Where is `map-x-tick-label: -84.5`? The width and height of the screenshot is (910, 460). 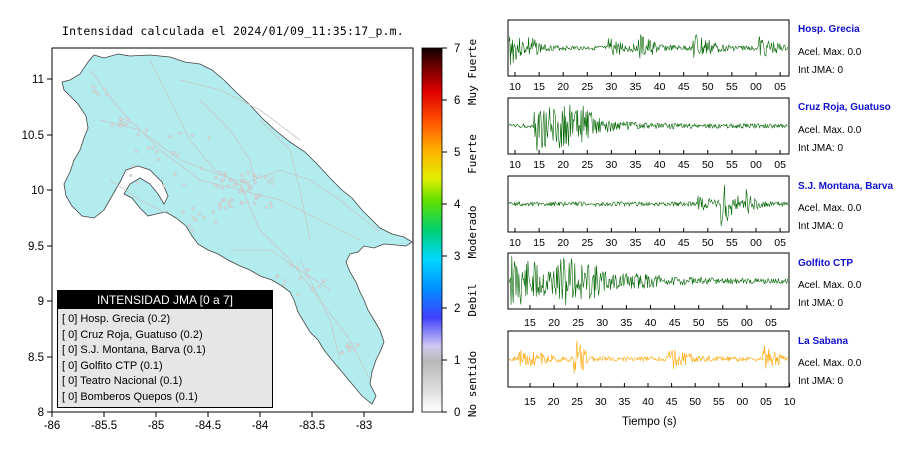
map-x-tick-label: -84.5 is located at coordinates (208, 426).